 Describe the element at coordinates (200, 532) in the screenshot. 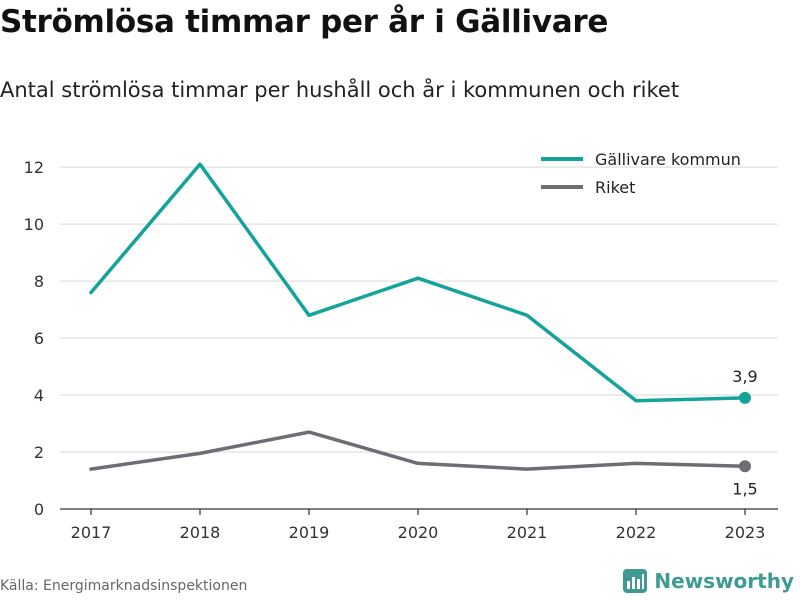

I see `x-tick-label: 2018` at that location.